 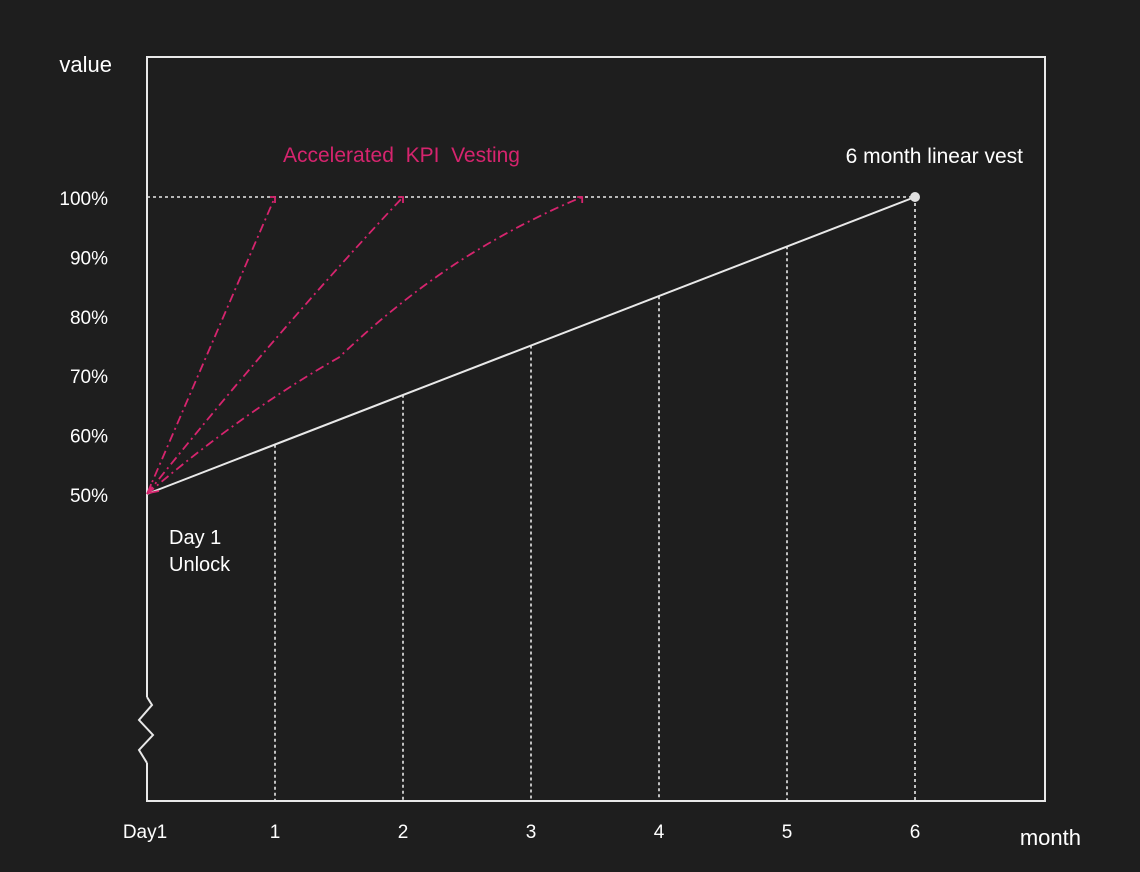 I want to click on y-tick-label: 70%, so click(x=89, y=377).